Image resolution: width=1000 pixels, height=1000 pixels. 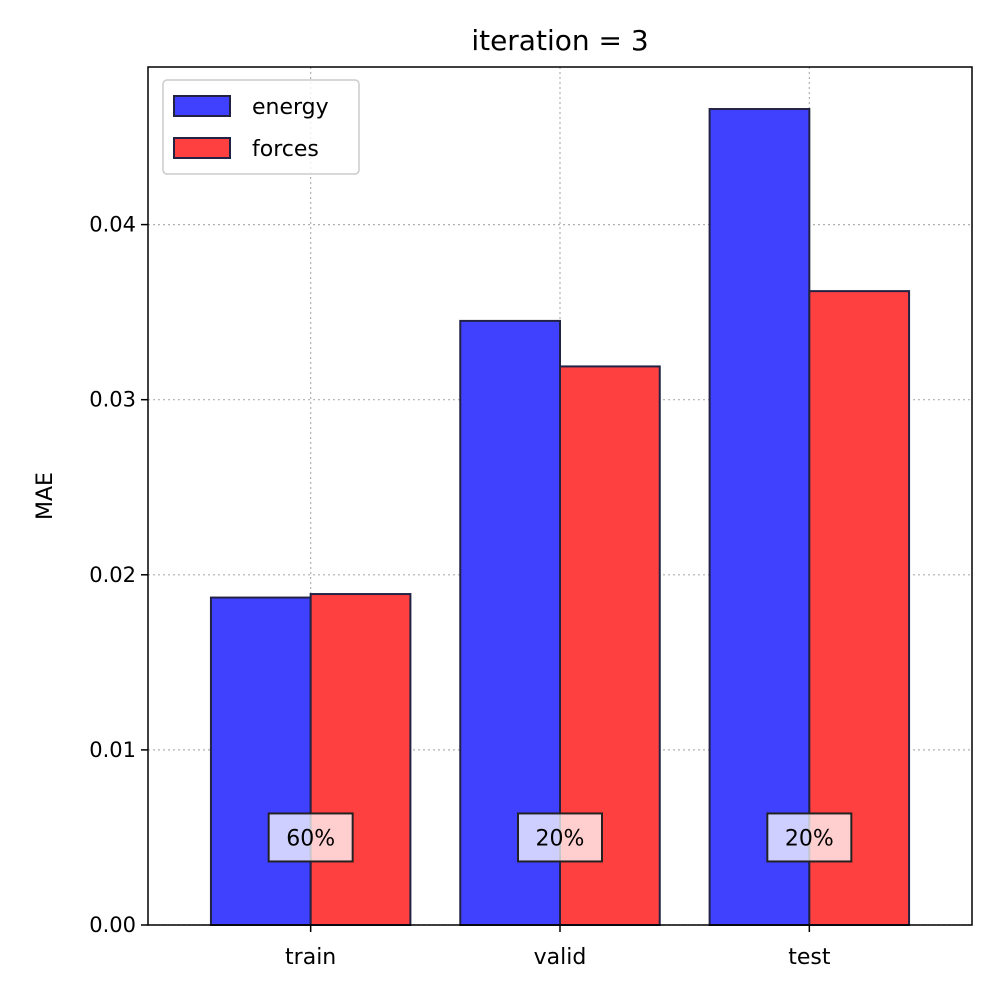 I want to click on x-tick-label: train, so click(x=310, y=957).